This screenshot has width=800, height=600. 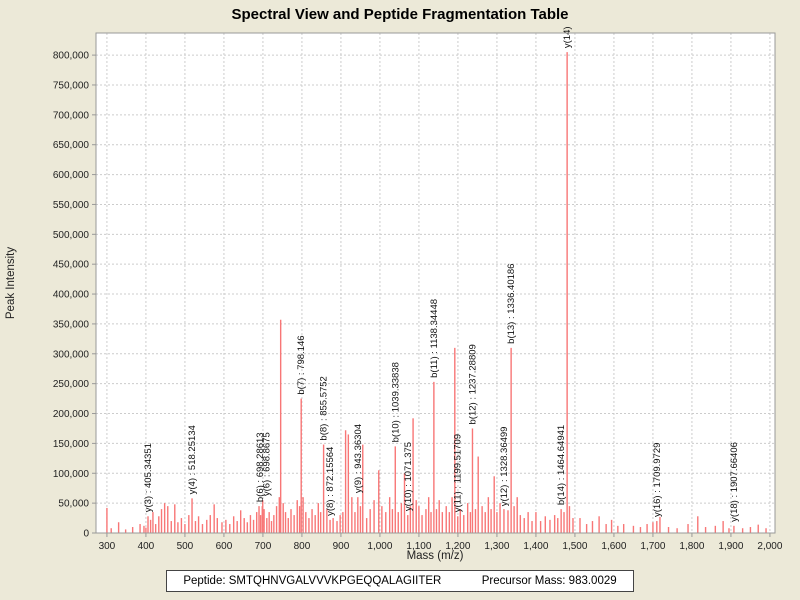 I want to click on peak-label: y(16) : 1709.9729, so click(x=657, y=480).